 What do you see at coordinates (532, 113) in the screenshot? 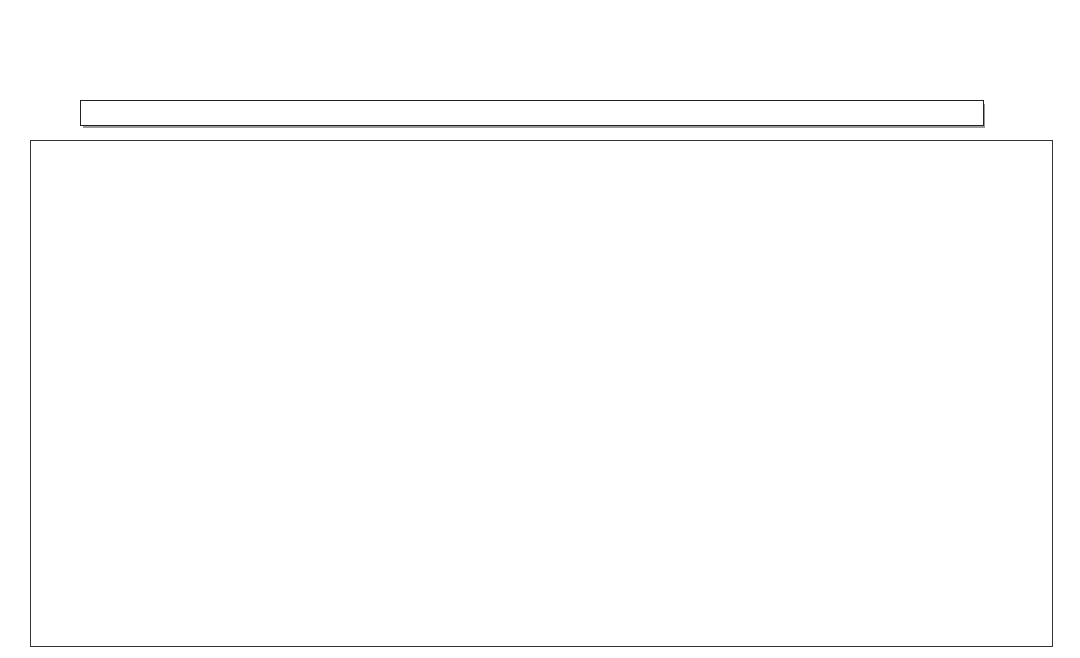
I see `spread-colorbar` at bounding box center [532, 113].